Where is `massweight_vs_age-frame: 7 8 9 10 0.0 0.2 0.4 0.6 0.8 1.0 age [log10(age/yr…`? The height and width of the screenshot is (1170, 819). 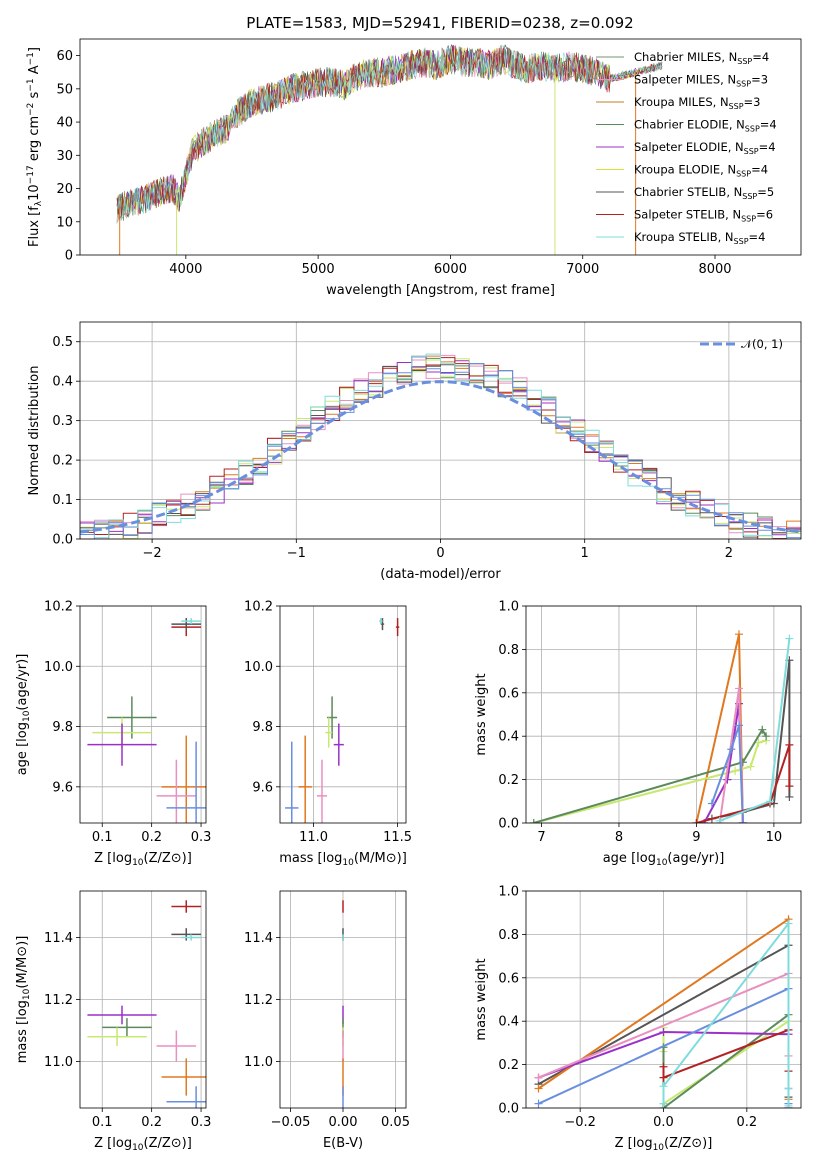 massweight_vs_age-frame: 7 8 9 10 0.0 0.2 0.4 0.6 0.8 1.0 age [log10(age/yr… is located at coordinates (638, 734).